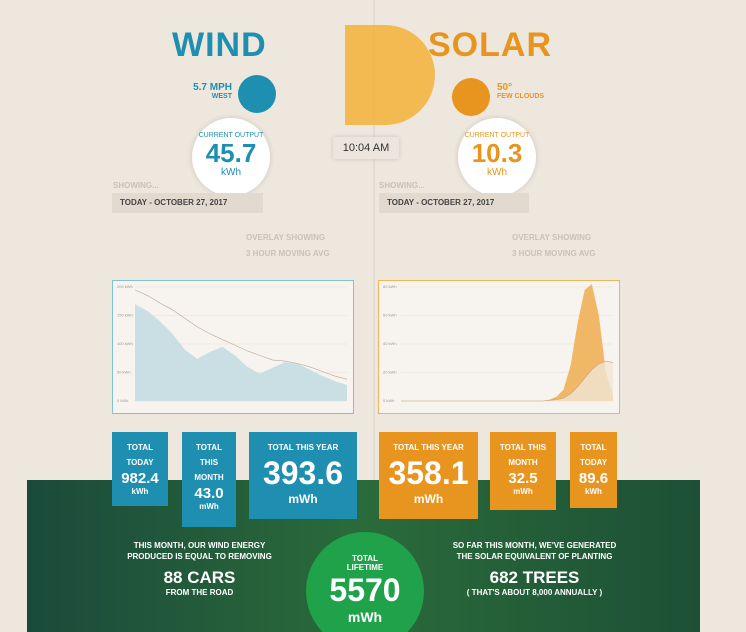 Image resolution: width=746 pixels, height=632 pixels. Describe the element at coordinates (124, 372) in the screenshot. I see `y-tick-label: 50 kWh` at that location.